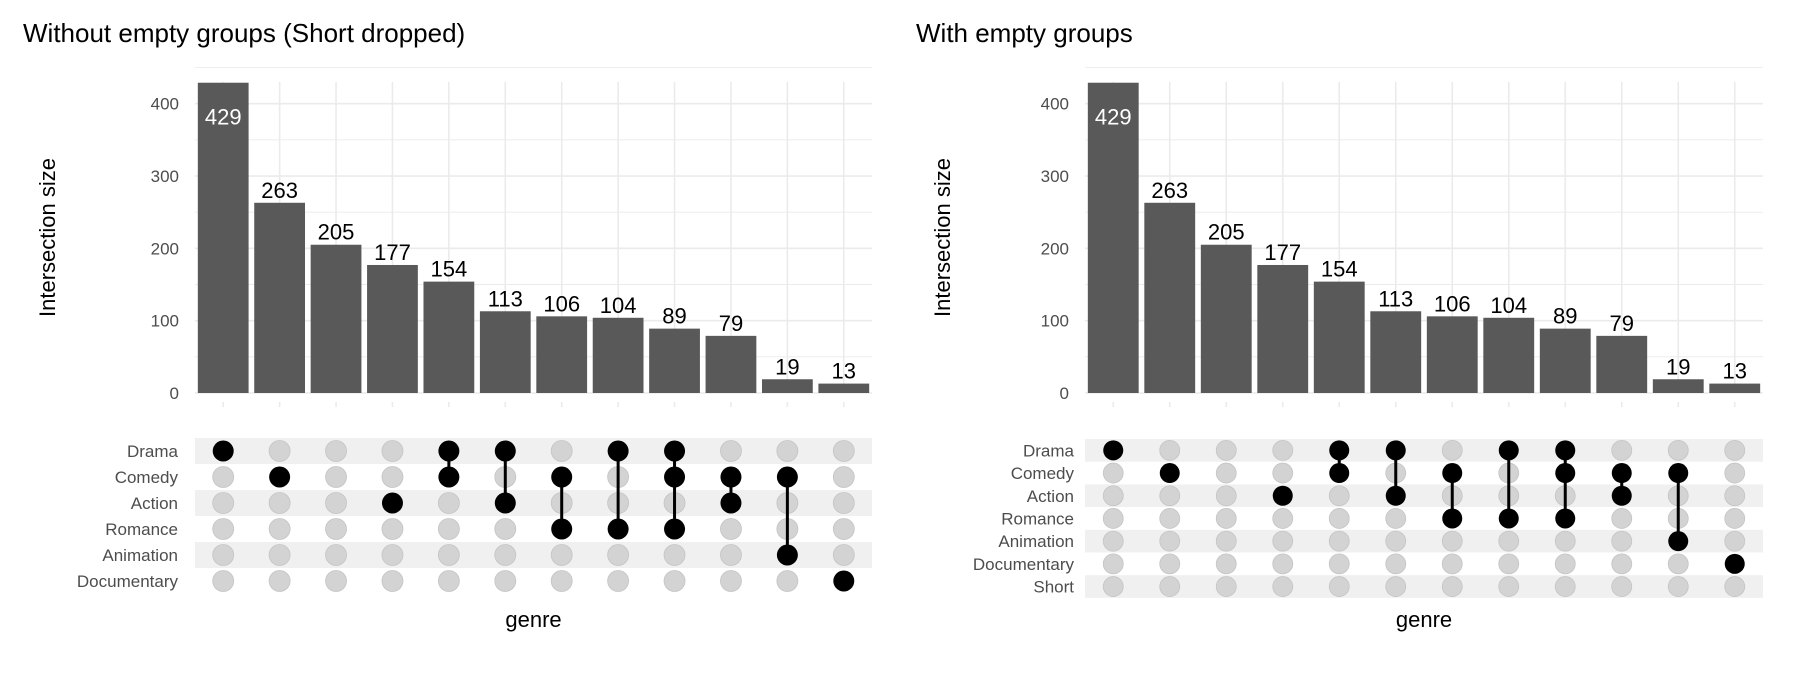  I want to click on y-tick-label: 0, so click(174, 393).